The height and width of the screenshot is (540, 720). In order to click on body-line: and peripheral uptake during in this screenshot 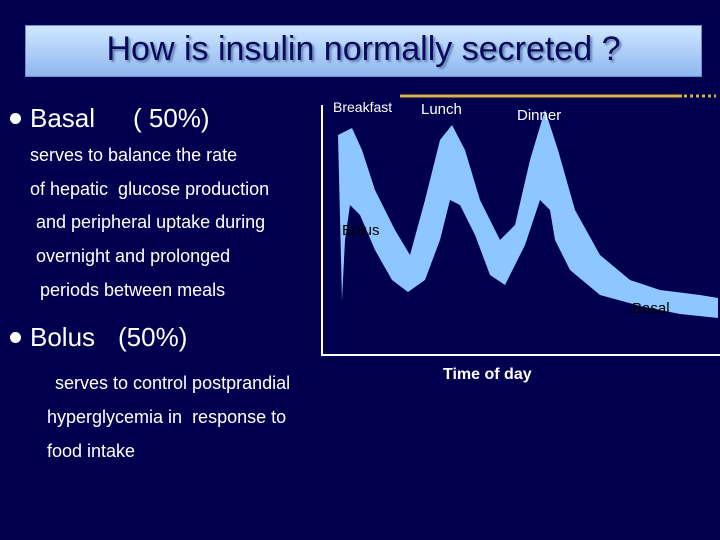, I will do `click(151, 222)`.